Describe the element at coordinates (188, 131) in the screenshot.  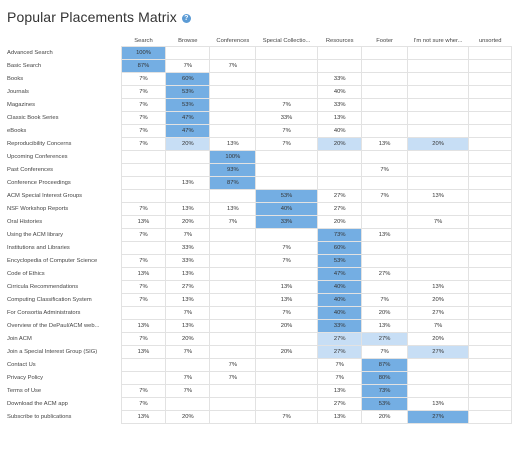
I see `matrix-cell: 47%` at that location.